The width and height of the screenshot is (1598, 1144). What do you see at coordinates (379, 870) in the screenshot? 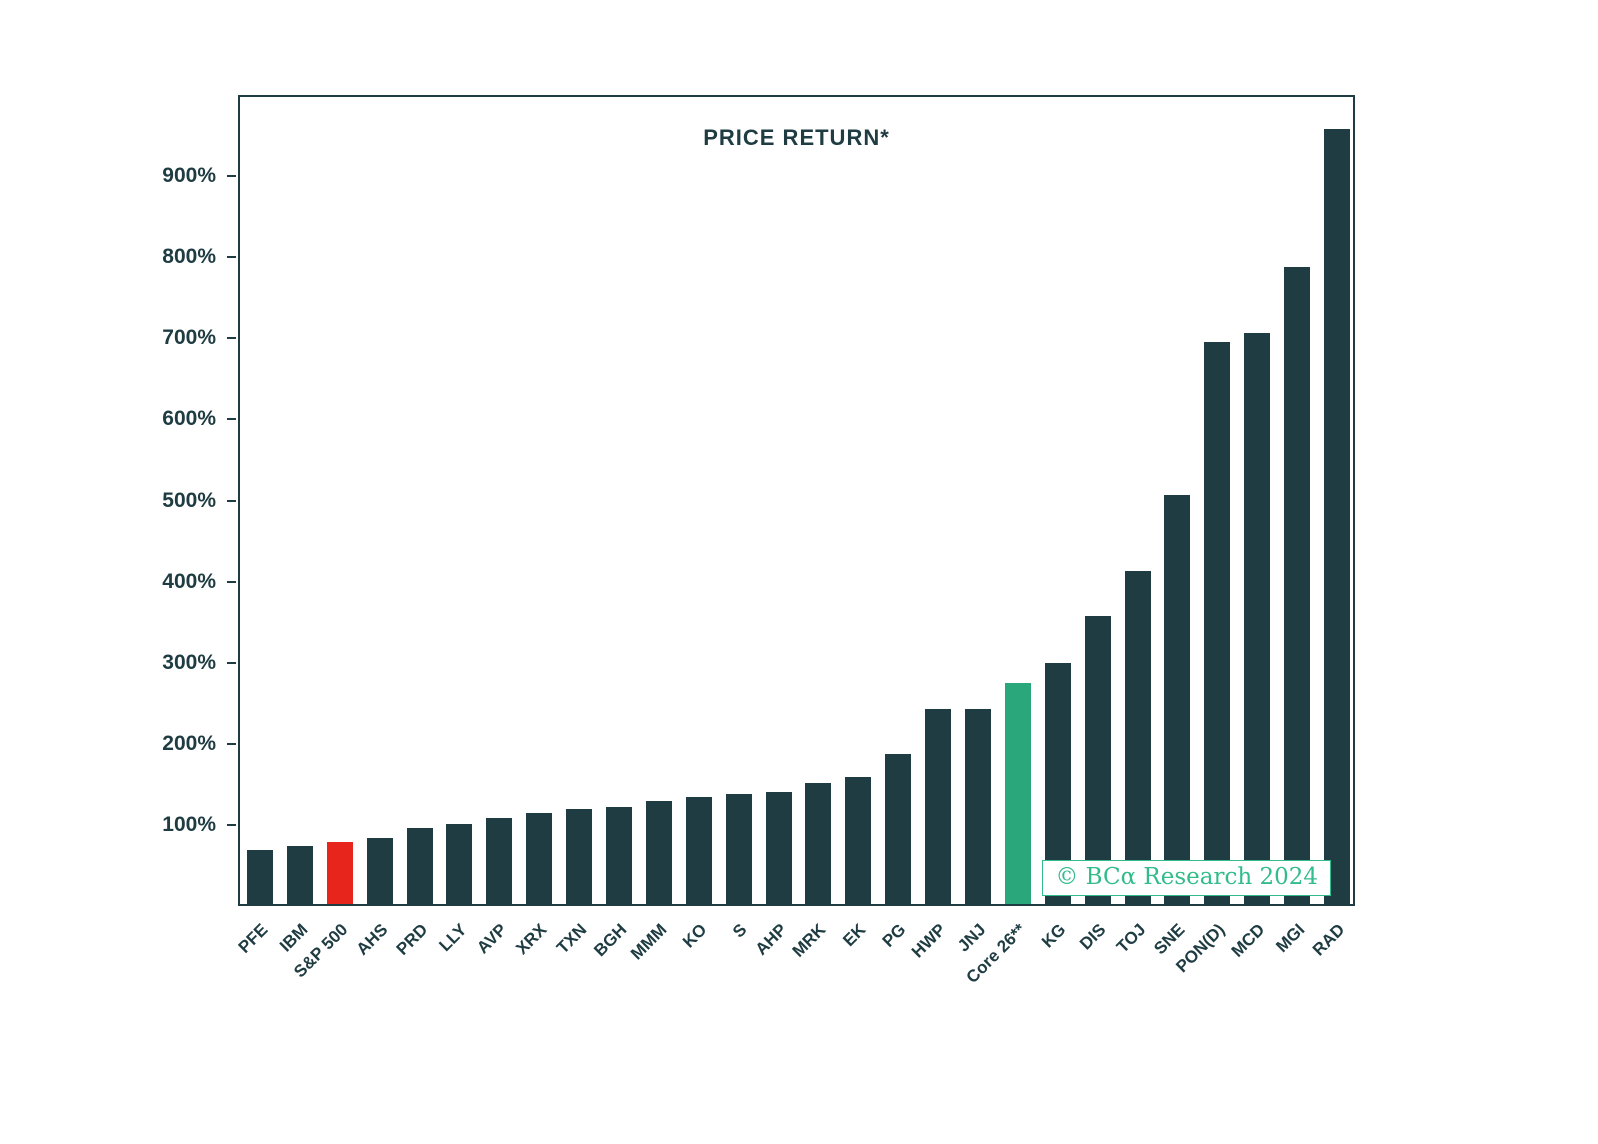
I see `bar-ahs` at bounding box center [379, 870].